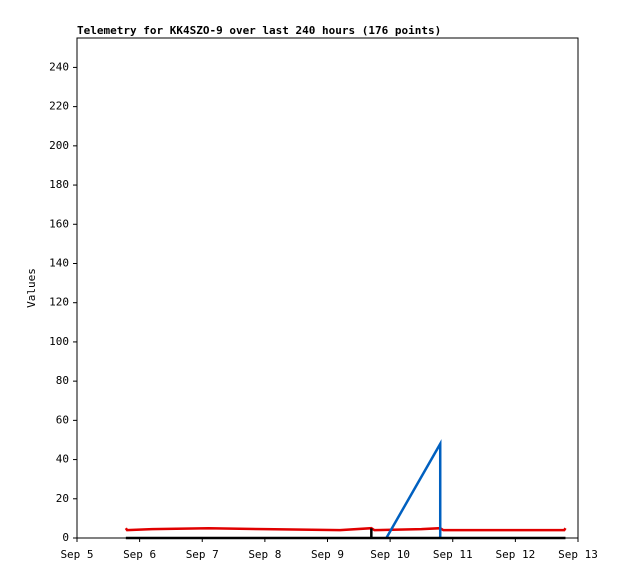 The width and height of the screenshot is (618, 583). I want to click on y-tick-label: 40, so click(62, 459).